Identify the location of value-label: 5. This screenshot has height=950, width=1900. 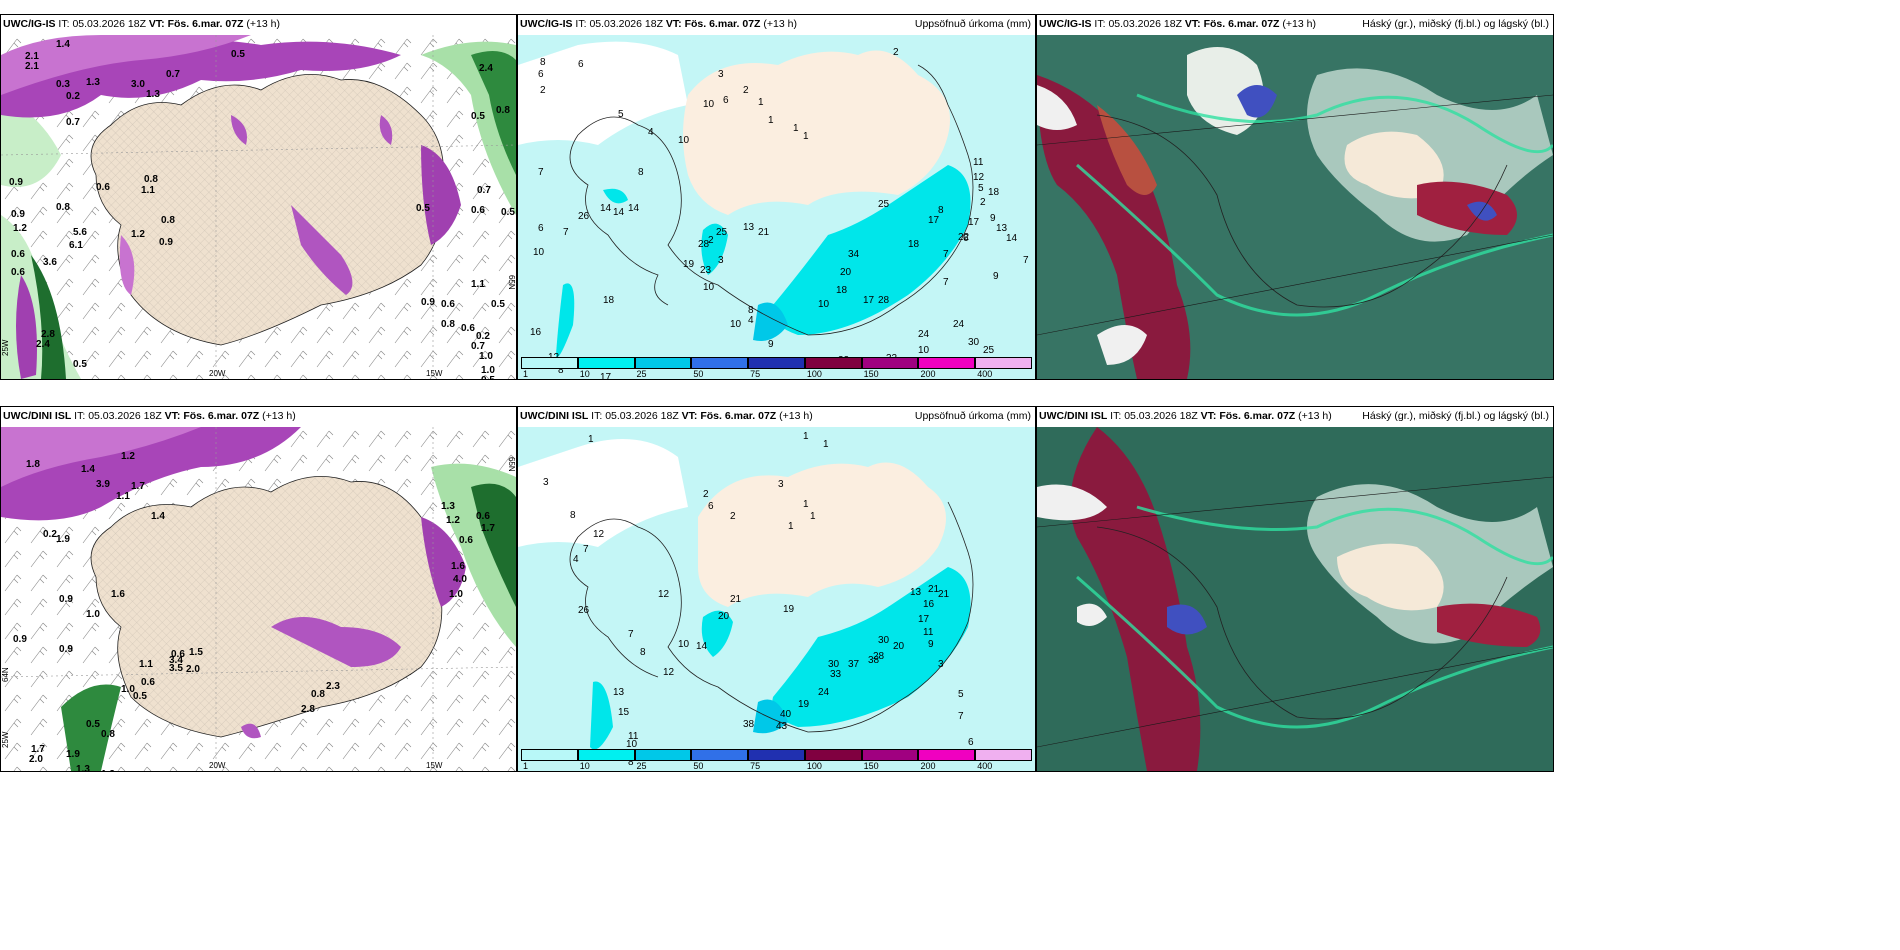
(621, 114).